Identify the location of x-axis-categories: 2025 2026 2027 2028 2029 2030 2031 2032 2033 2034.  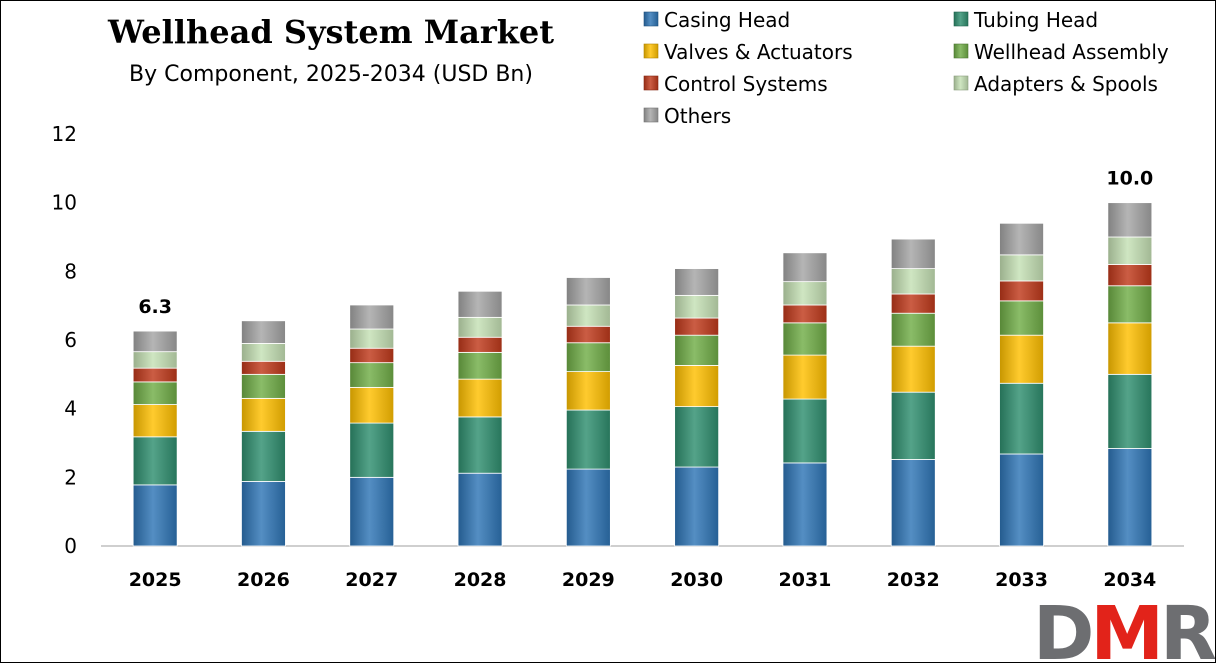
(643, 580).